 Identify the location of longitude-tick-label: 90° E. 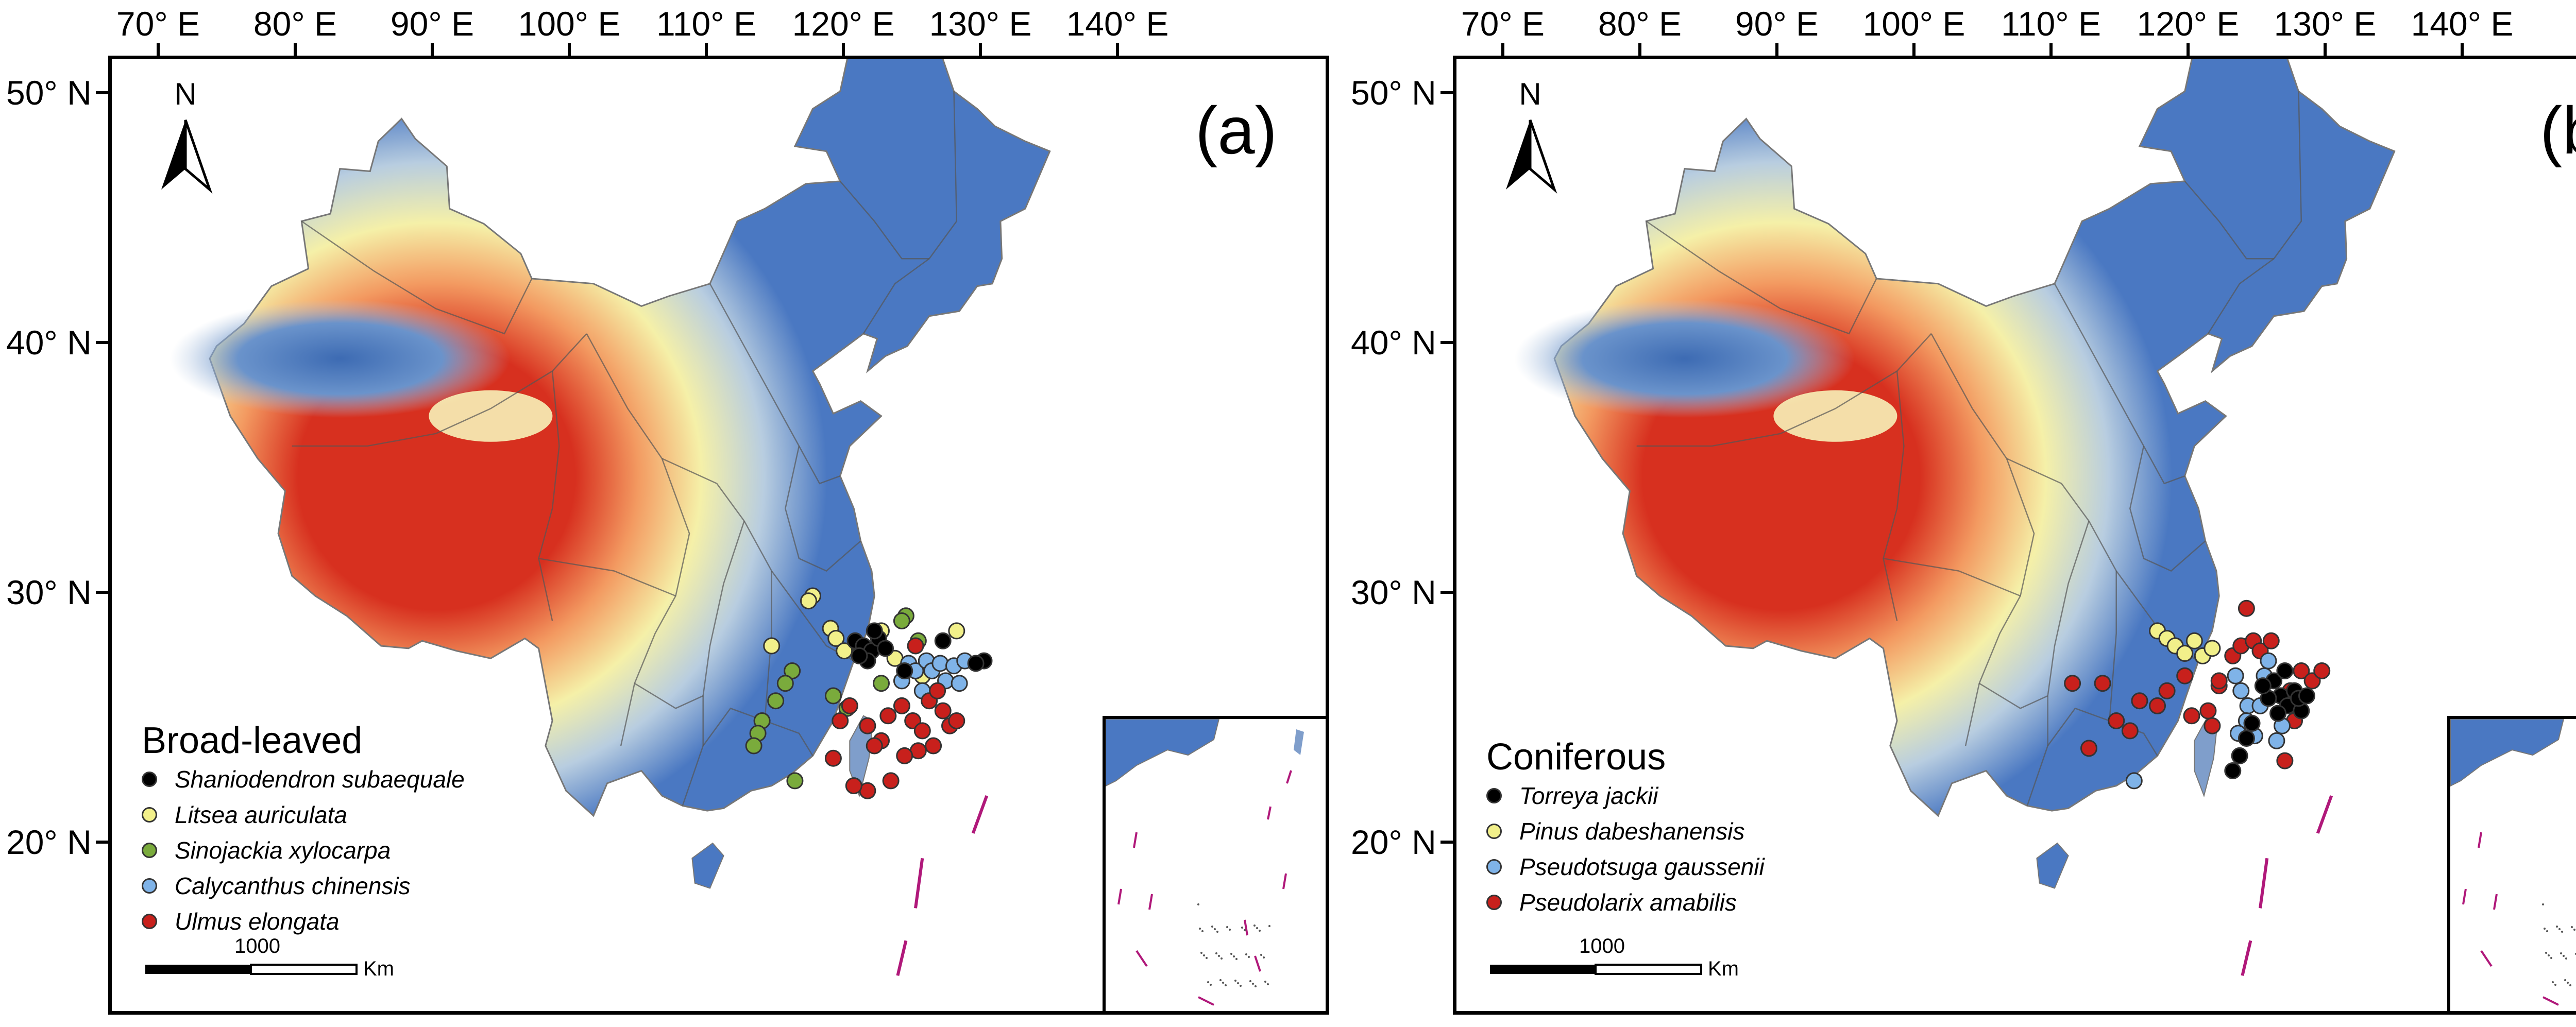
(1777, 24).